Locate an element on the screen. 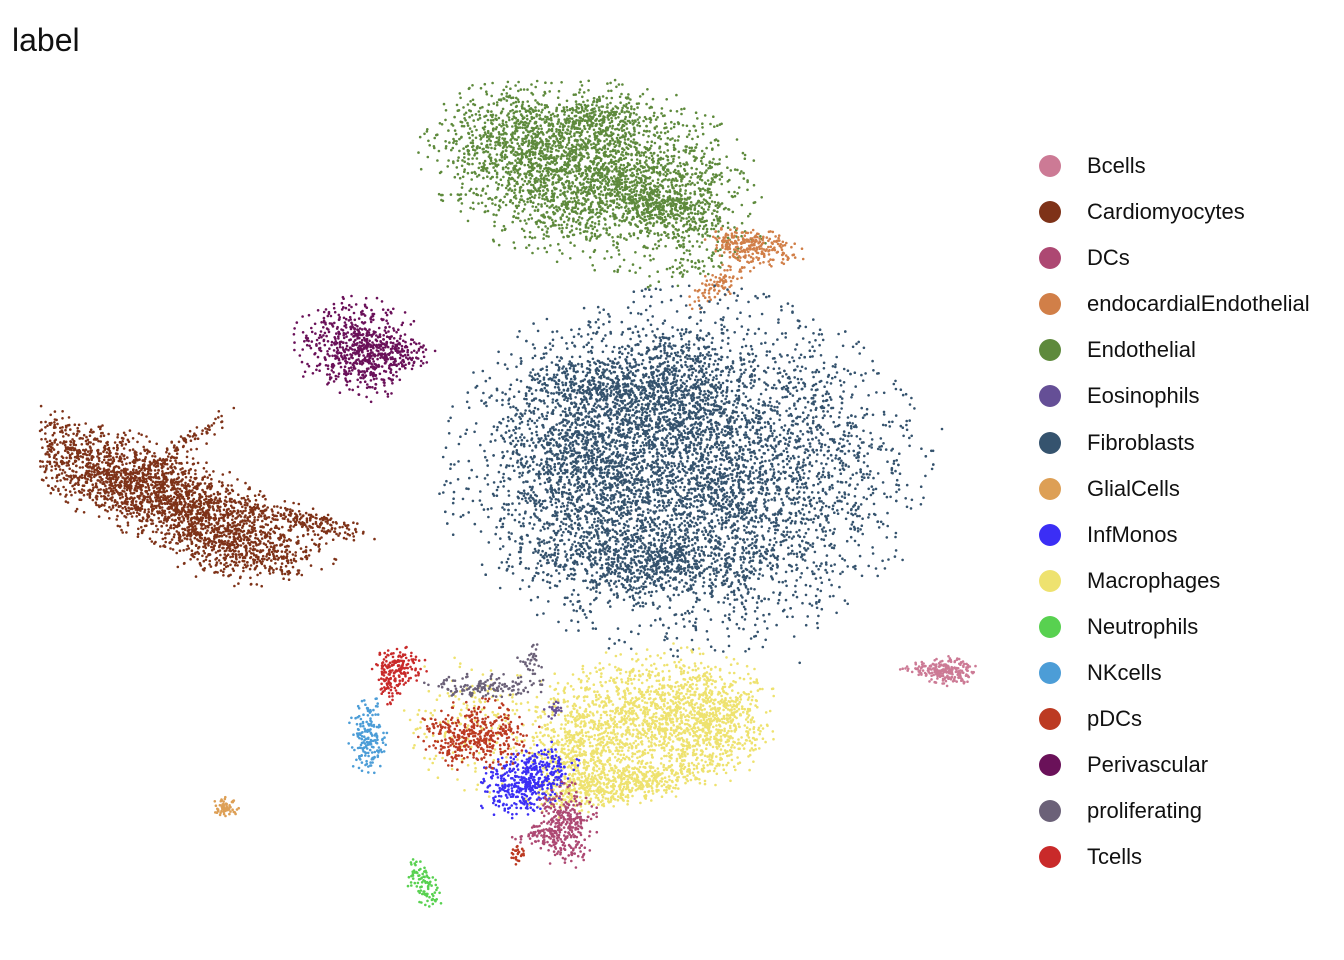  legend-label: pDCs is located at coordinates (1114, 719).